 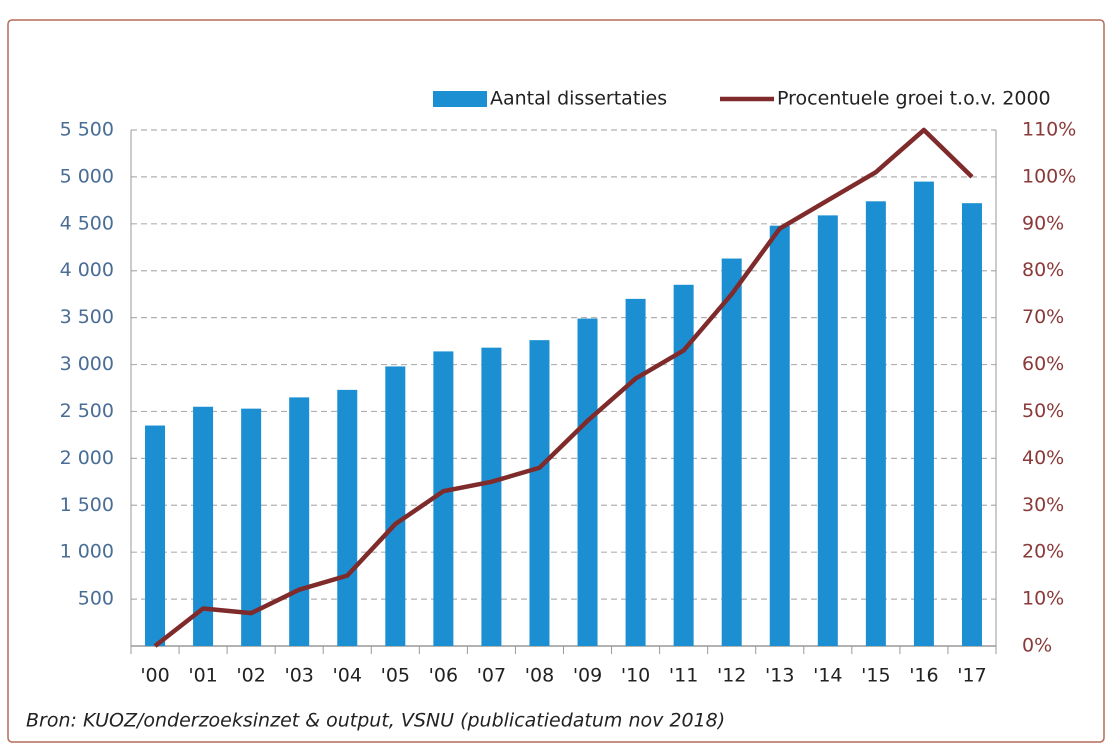 What do you see at coordinates (923, 676) in the screenshot?
I see `x-tick-label: '16` at bounding box center [923, 676].